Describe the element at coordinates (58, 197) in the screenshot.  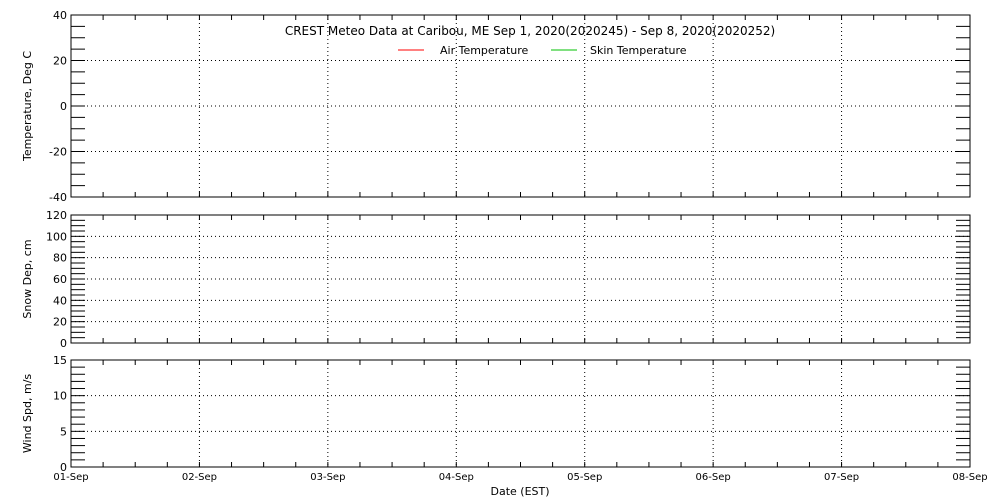
I see `y-tick-label: -40` at that location.